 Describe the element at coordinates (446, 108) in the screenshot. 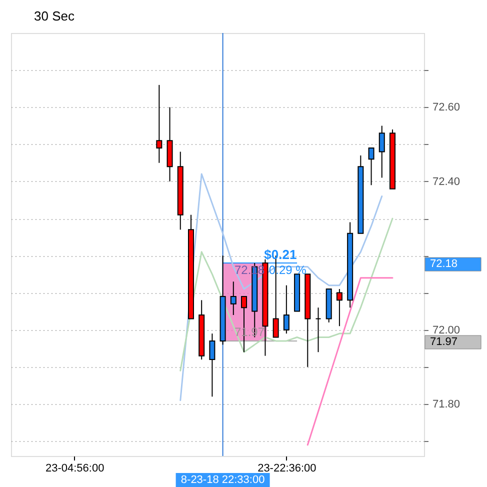

I see `y-tick-label: 72.60` at that location.